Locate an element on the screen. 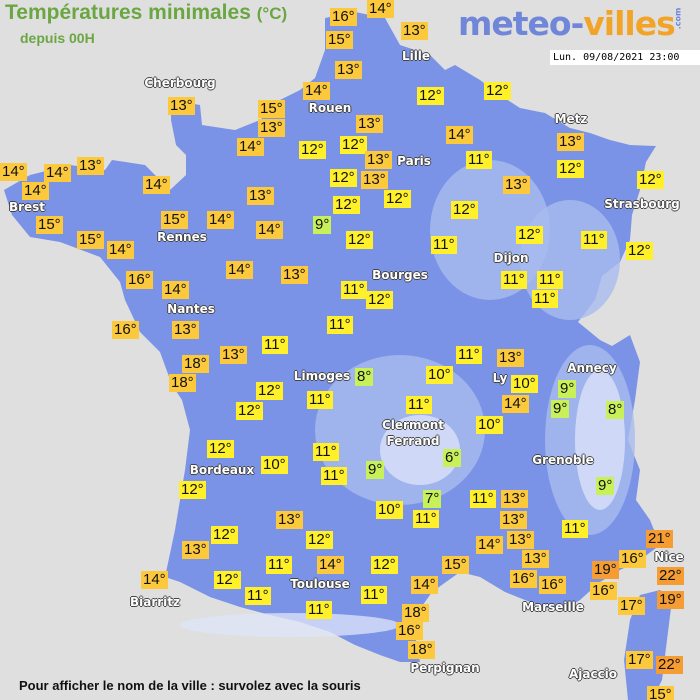 The image size is (700, 700). temperature-label: 21° is located at coordinates (659, 539).